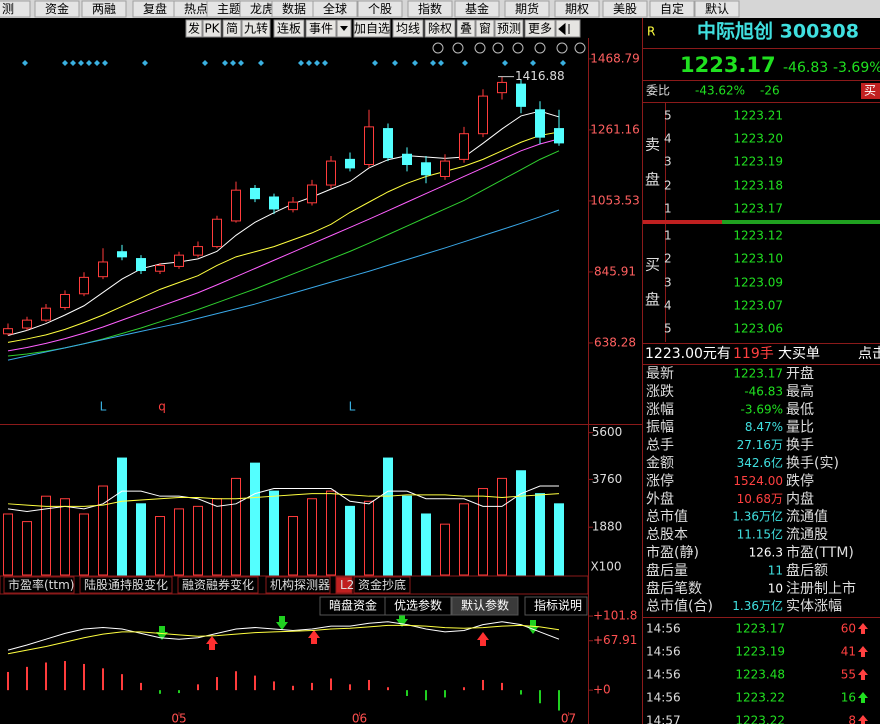 The image size is (880, 724). Describe the element at coordinates (672, 552) in the screenshot. I see `stat-label: 市盈(静)` at that location.